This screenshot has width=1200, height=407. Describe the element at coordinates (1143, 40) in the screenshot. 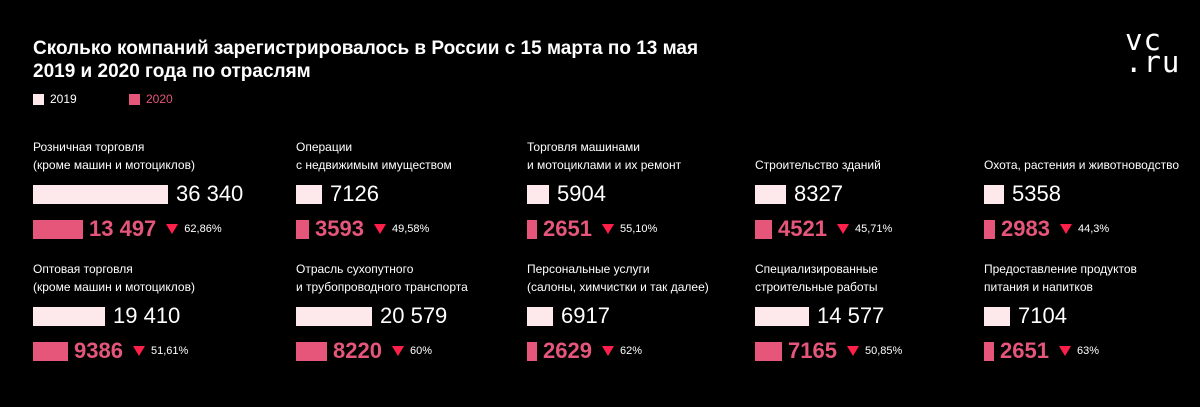

I see `logo-line-1: vc` at that location.